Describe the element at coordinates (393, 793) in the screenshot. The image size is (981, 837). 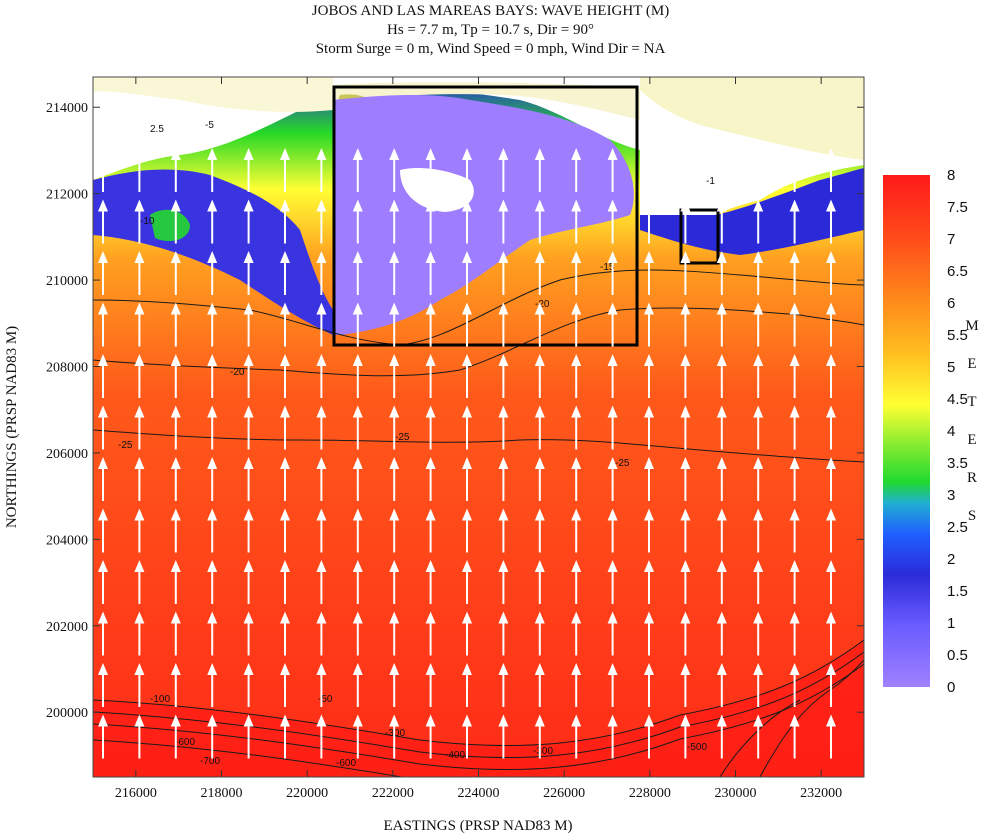
I see `x-tick-label: 222000` at that location.